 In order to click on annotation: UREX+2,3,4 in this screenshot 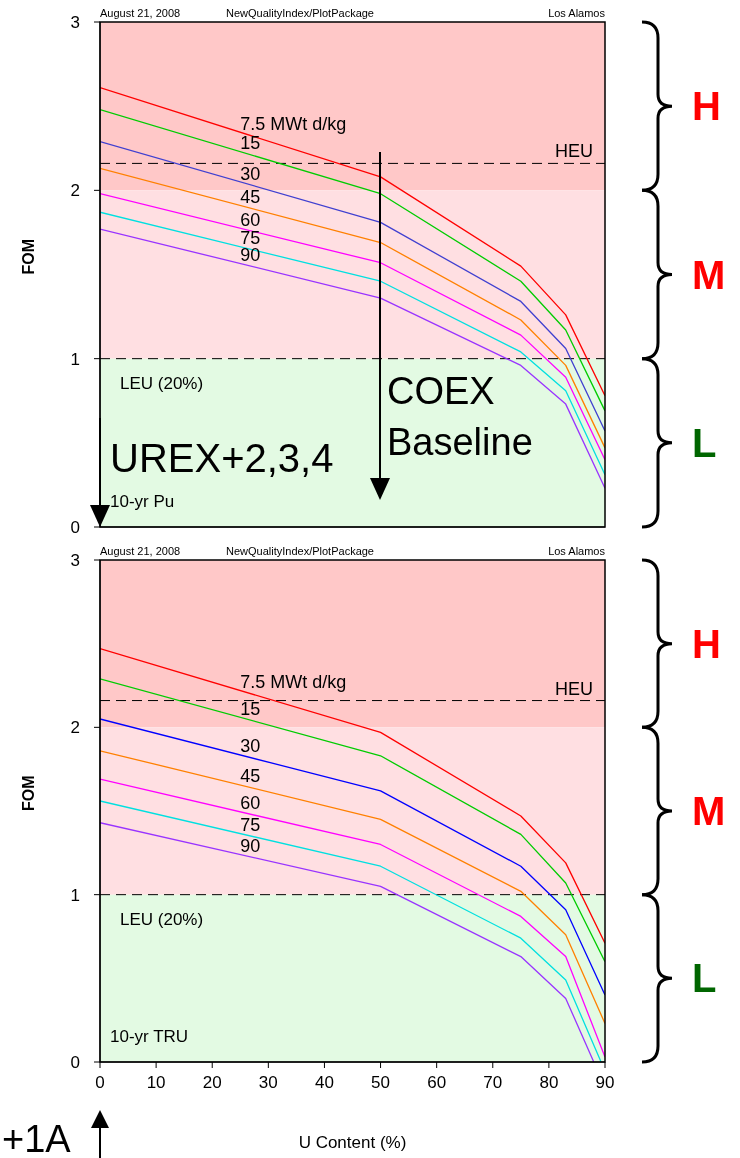, I will do `click(222, 458)`.